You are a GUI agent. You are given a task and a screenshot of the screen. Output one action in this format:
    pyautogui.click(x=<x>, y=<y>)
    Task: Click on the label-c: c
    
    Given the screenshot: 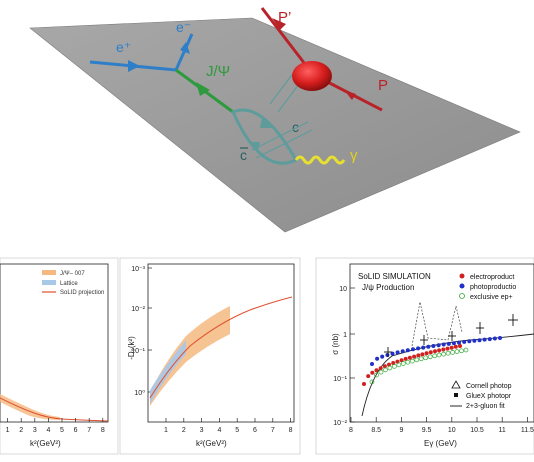 What is the action you would take?
    pyautogui.click(x=295, y=127)
    